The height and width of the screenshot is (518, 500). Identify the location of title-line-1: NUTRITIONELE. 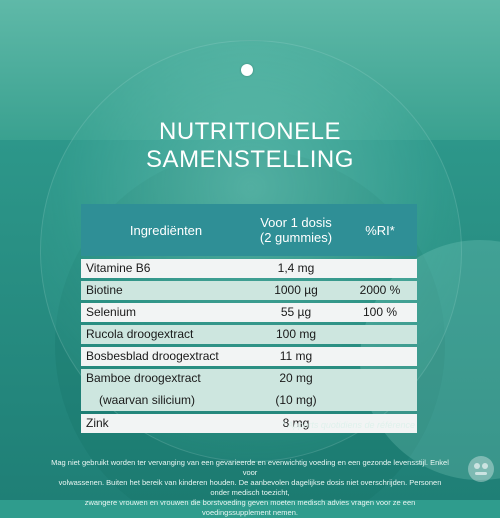
(249, 131).